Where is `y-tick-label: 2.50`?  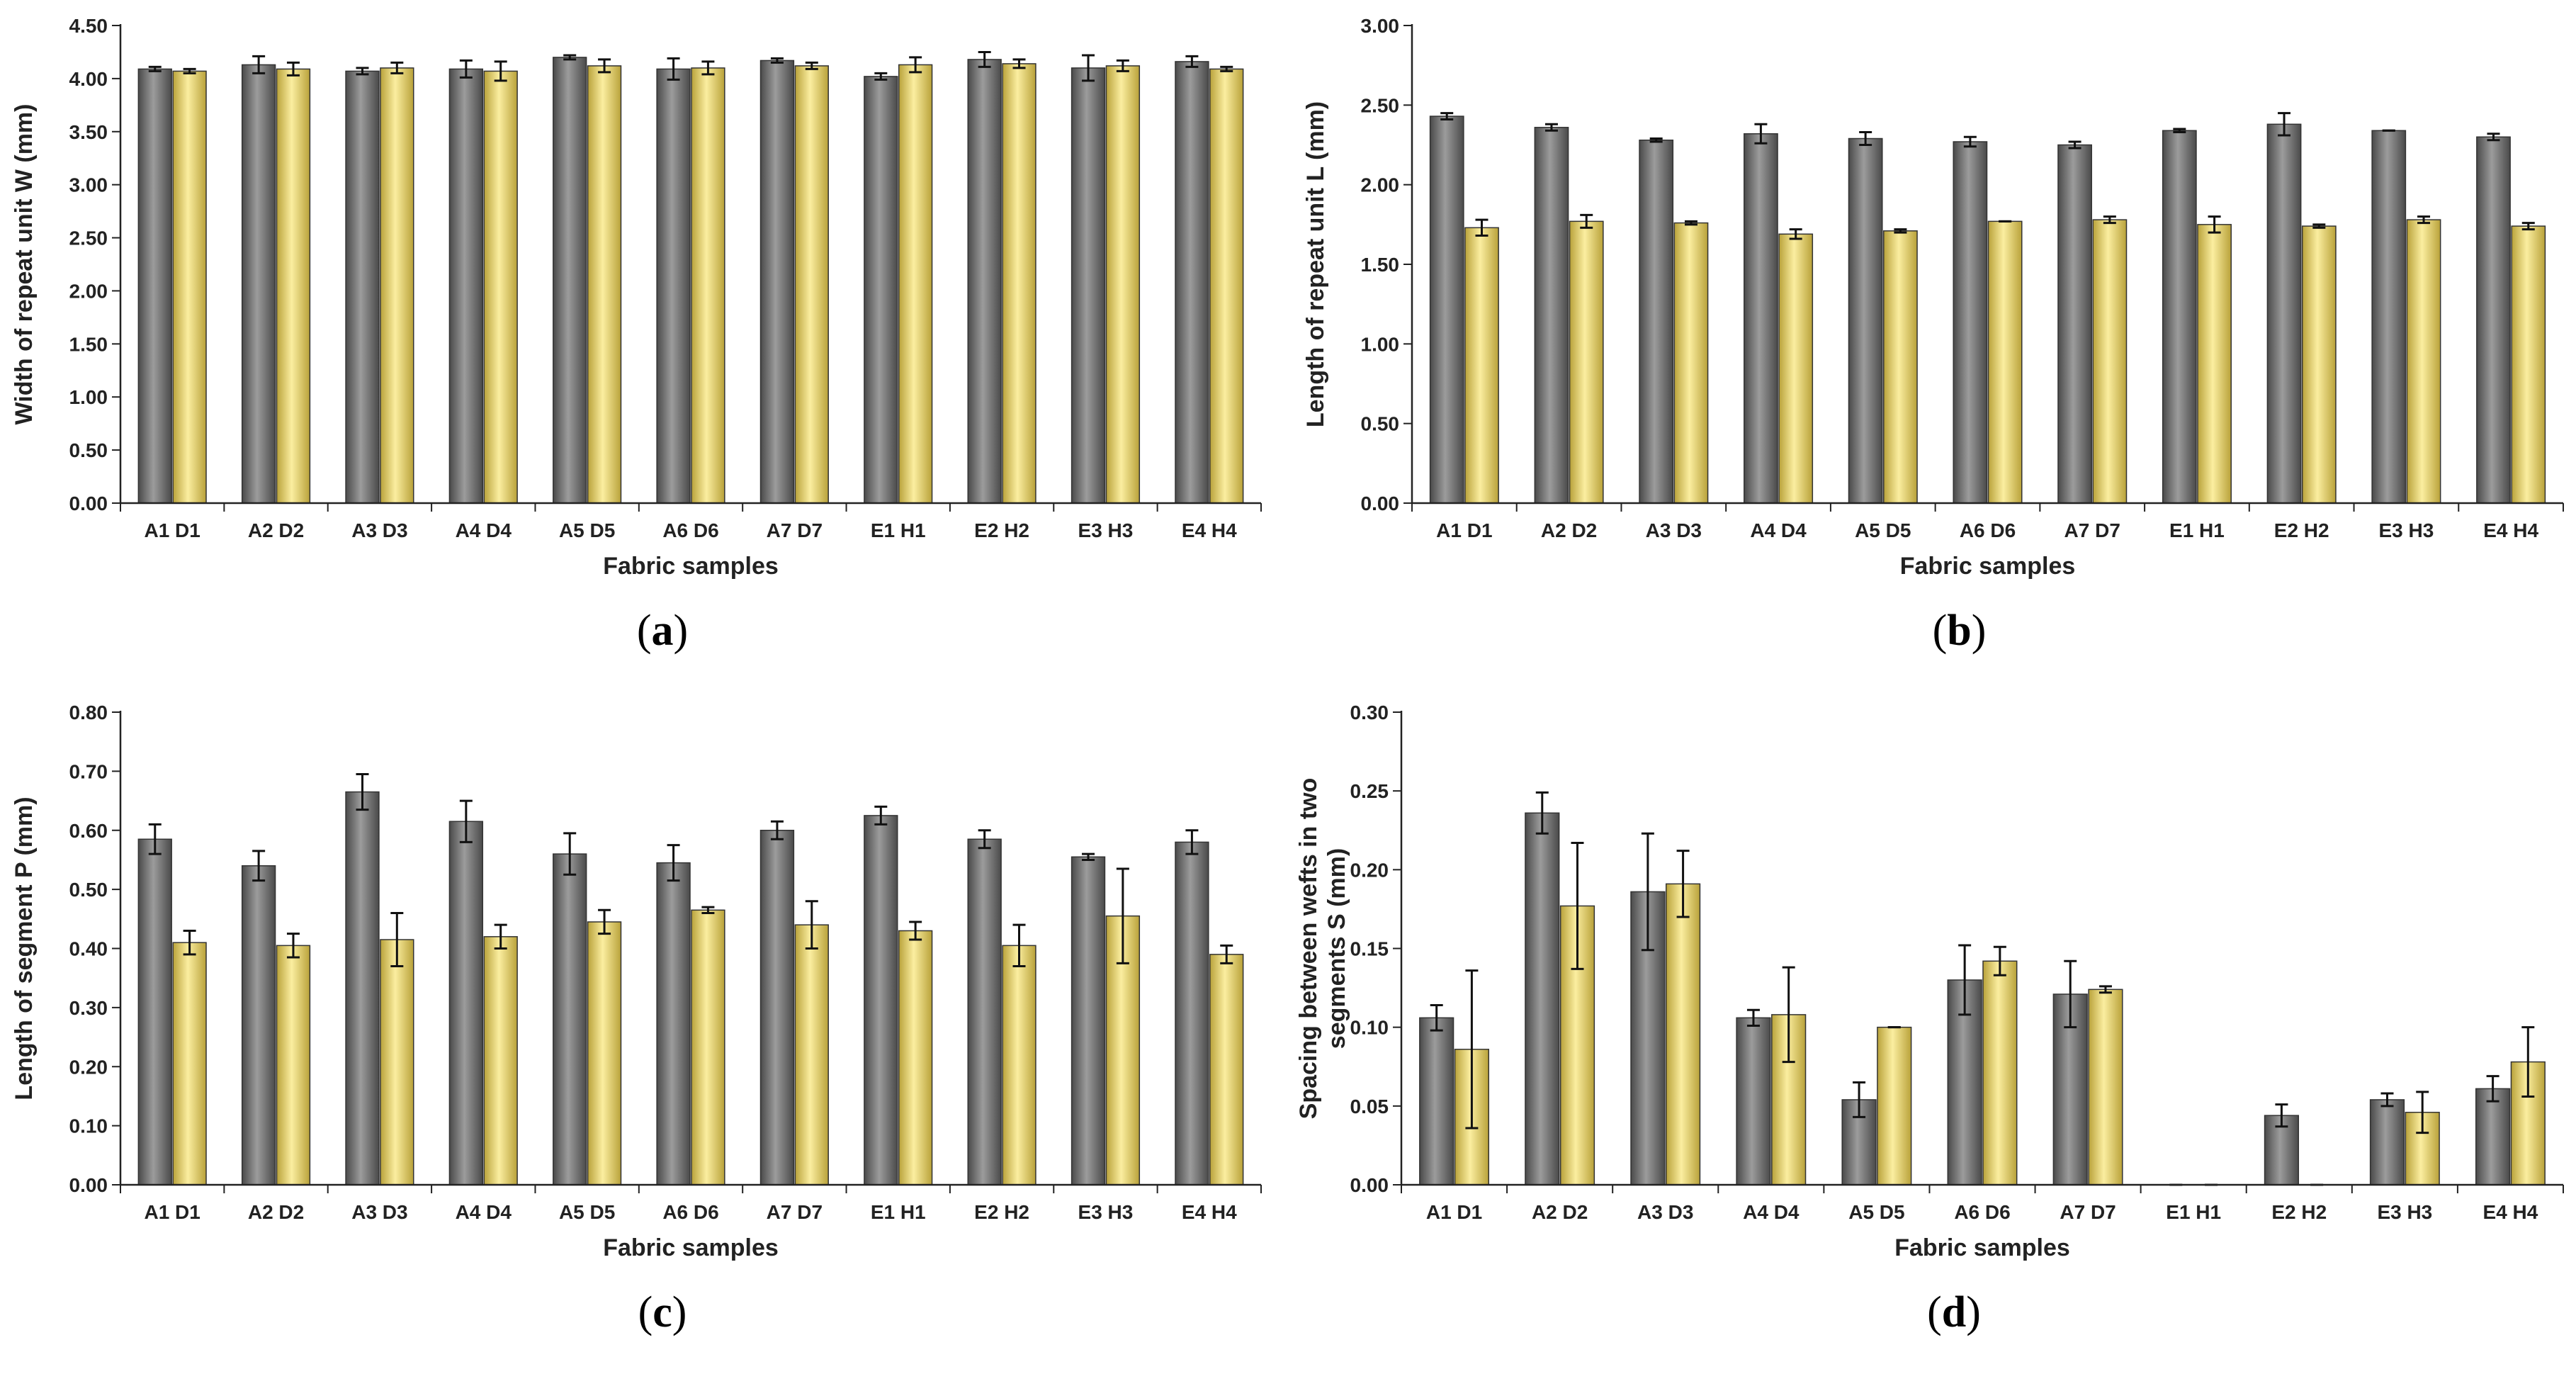 y-tick-label: 2.50 is located at coordinates (1380, 105).